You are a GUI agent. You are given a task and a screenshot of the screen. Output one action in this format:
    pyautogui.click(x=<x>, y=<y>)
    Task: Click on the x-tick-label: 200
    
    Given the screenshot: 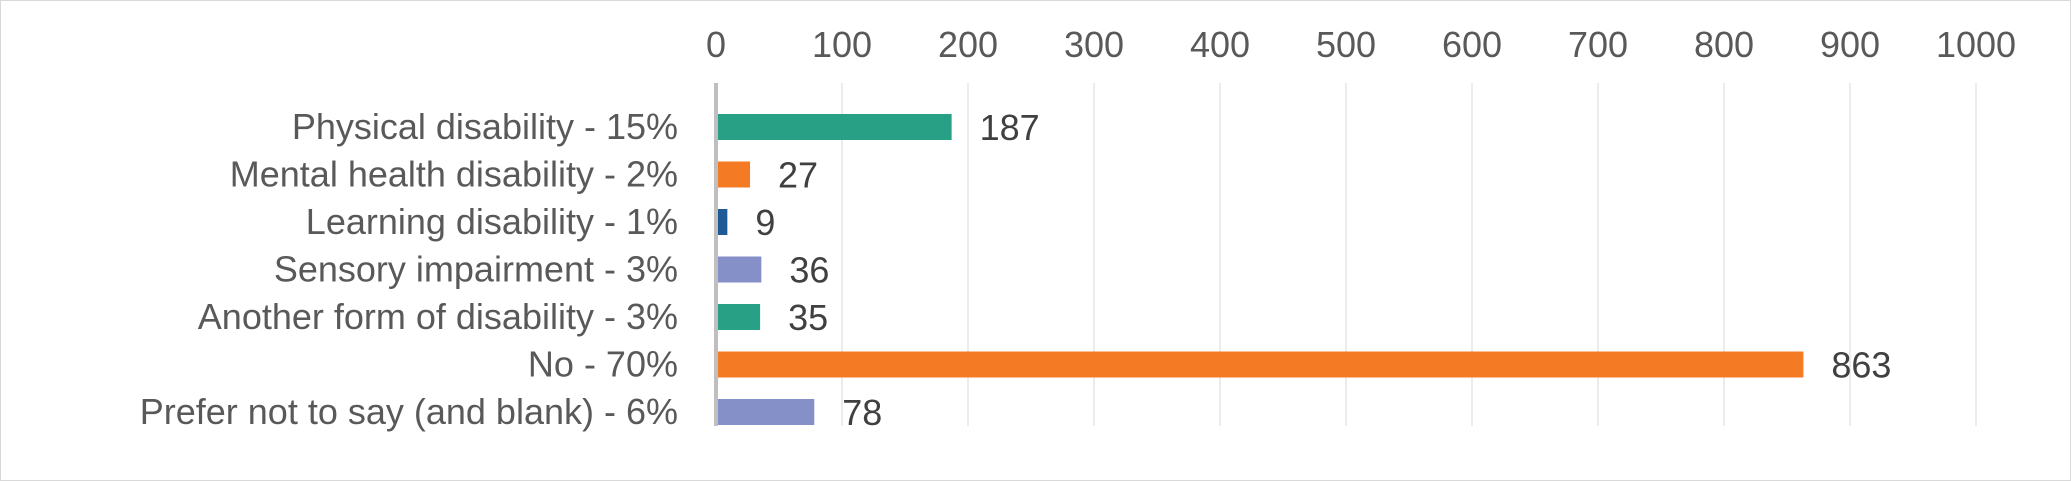 What is the action you would take?
    pyautogui.click(x=968, y=44)
    